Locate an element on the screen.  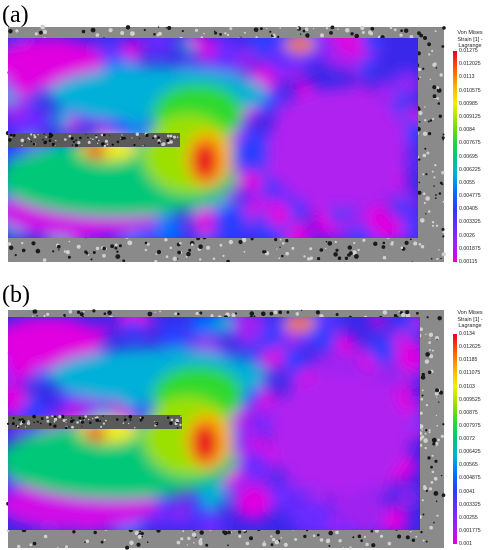
colorbar-tick-label: 0.007675 is located at coordinates (470, 143).